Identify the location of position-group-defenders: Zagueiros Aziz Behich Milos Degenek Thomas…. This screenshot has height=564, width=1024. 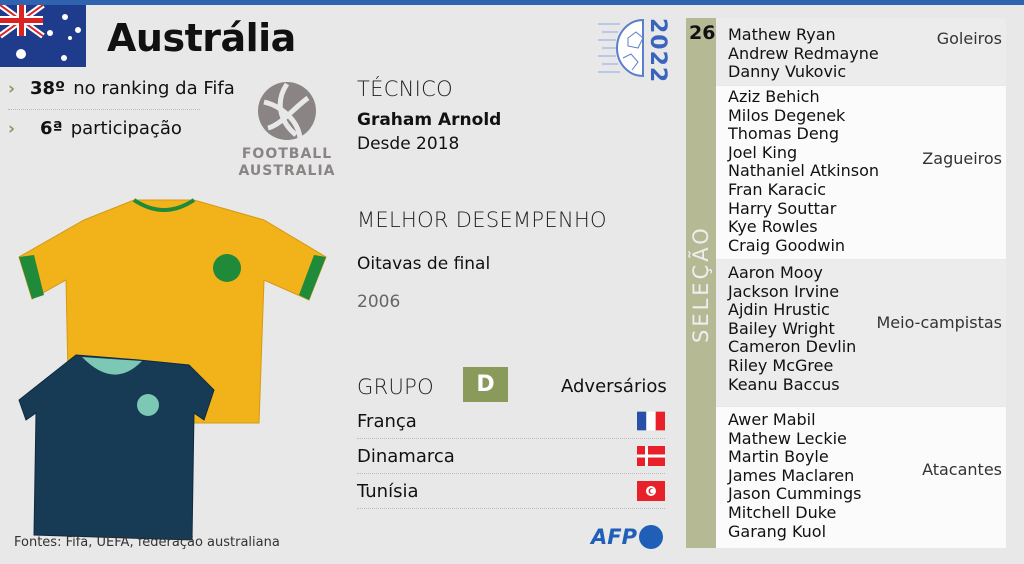
(861, 172).